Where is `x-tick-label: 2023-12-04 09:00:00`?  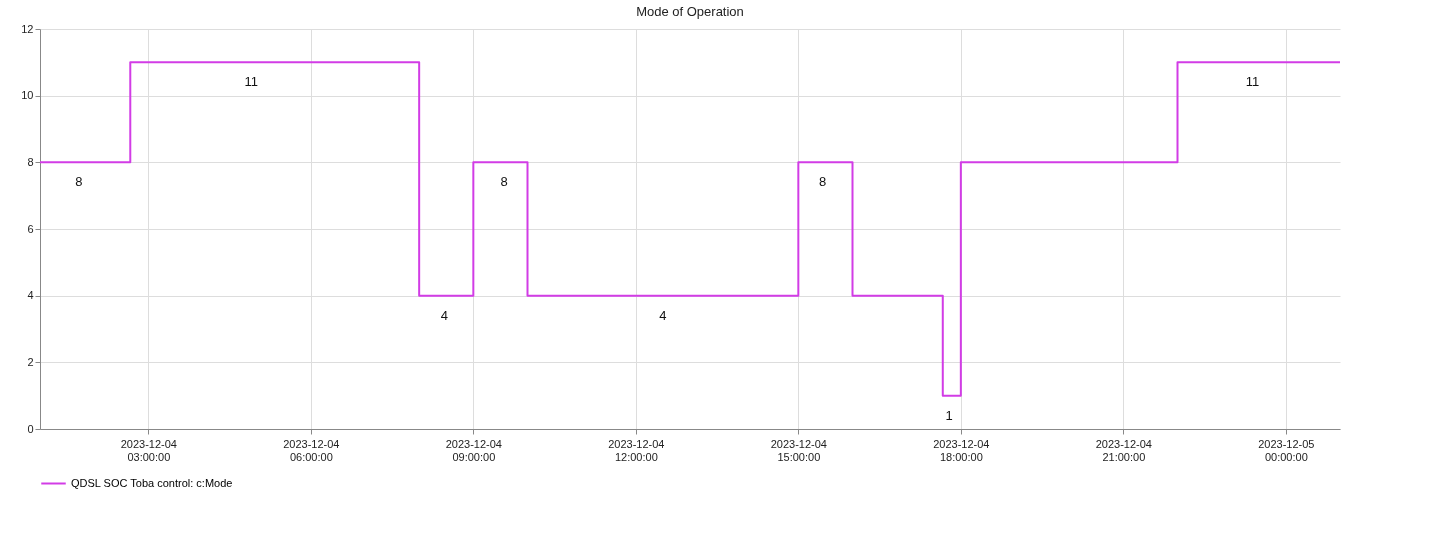
x-tick-label: 2023-12-04 09:00:00 is located at coordinates (473, 450).